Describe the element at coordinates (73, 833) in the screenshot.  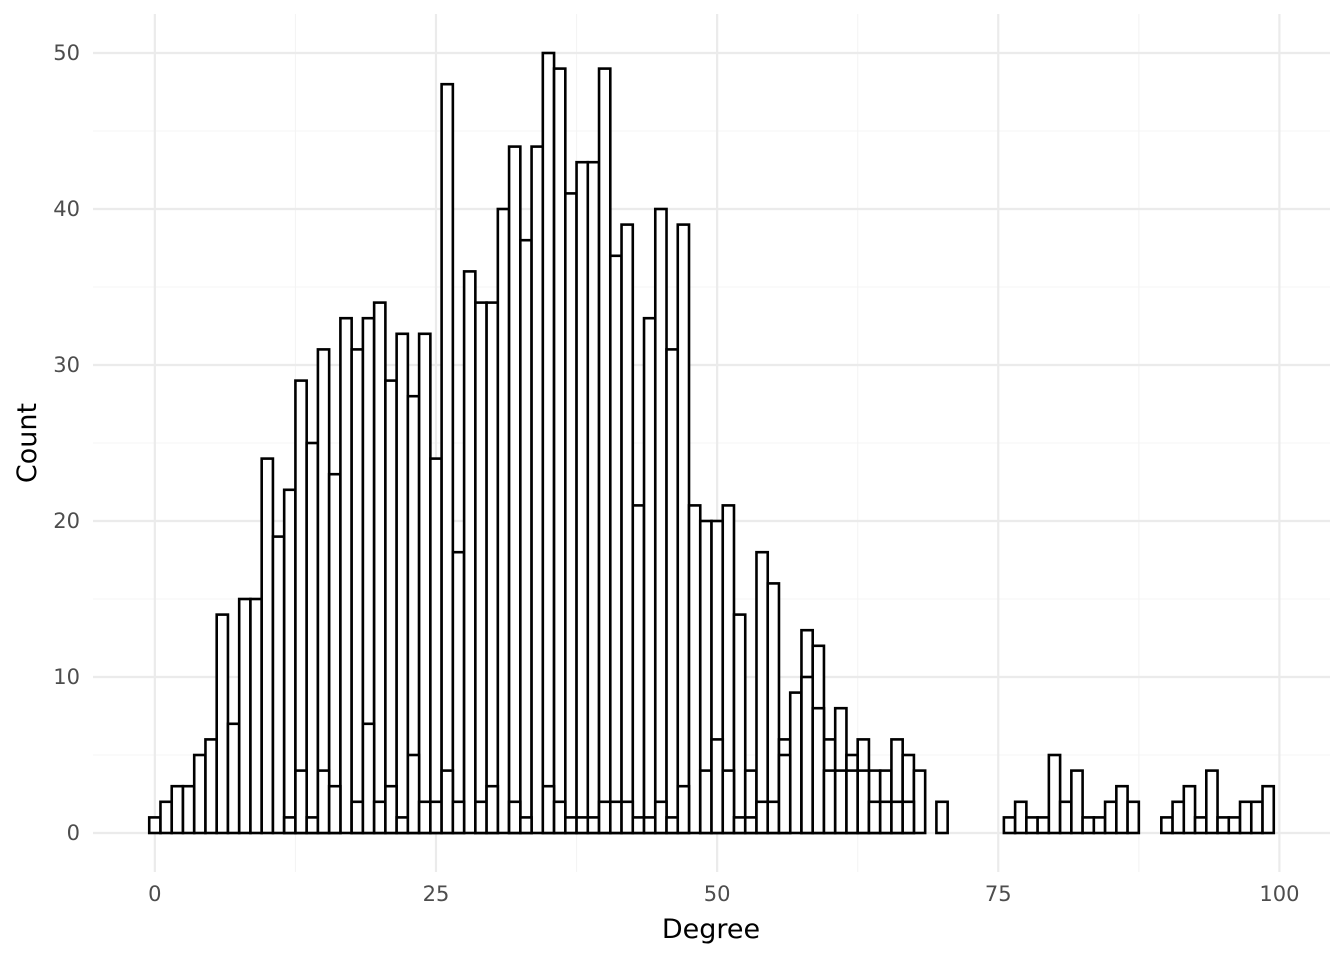
I see `y-tick-label: 0` at that location.